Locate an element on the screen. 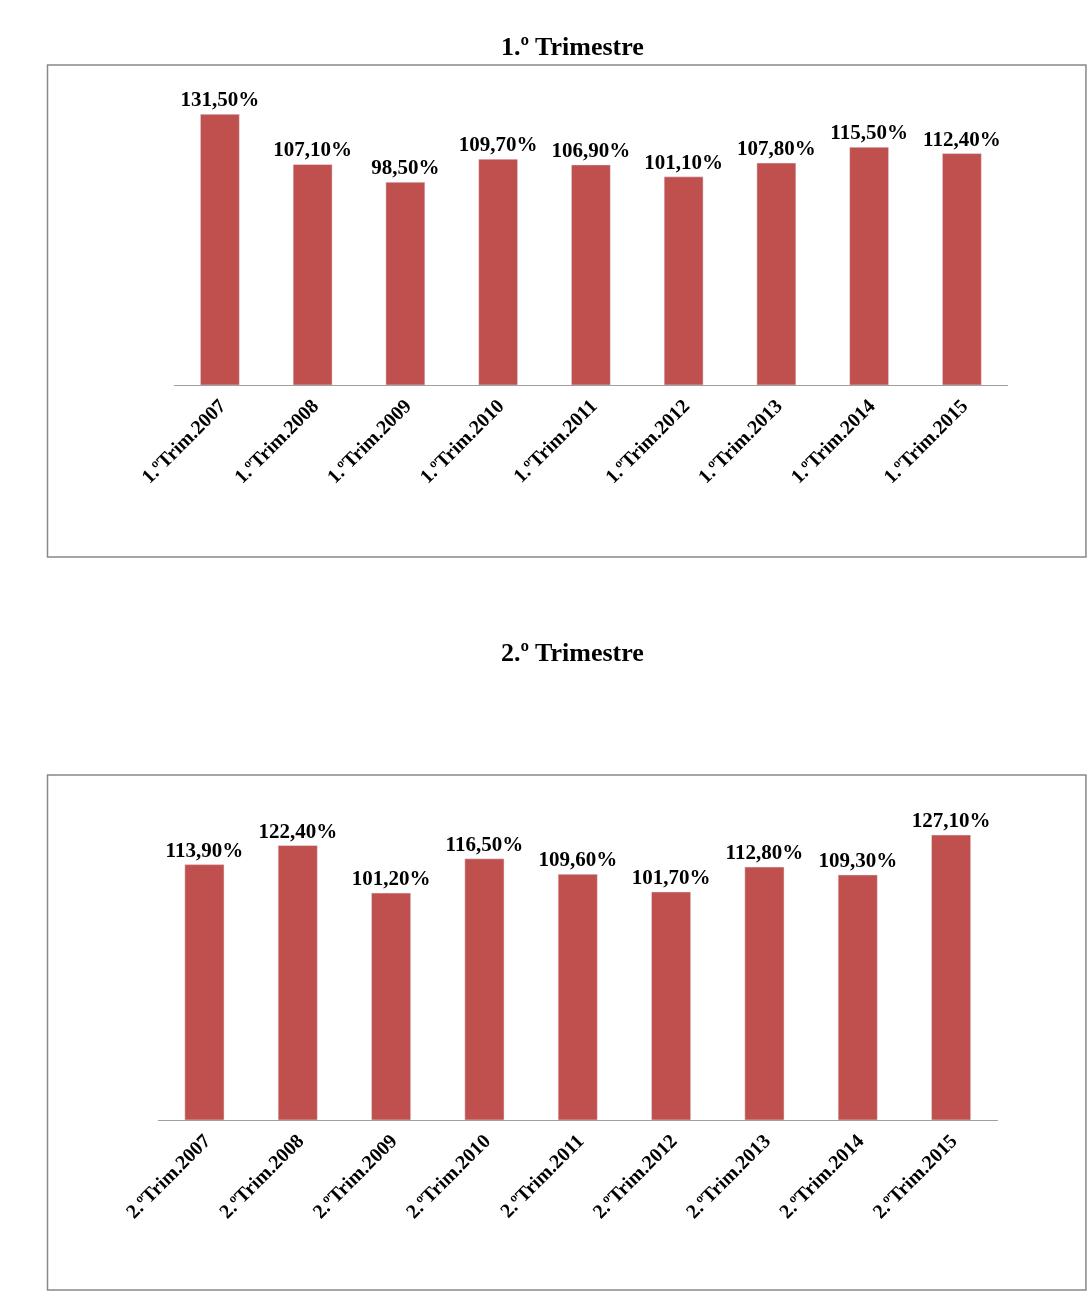  data-label: 131,50% is located at coordinates (220, 99).